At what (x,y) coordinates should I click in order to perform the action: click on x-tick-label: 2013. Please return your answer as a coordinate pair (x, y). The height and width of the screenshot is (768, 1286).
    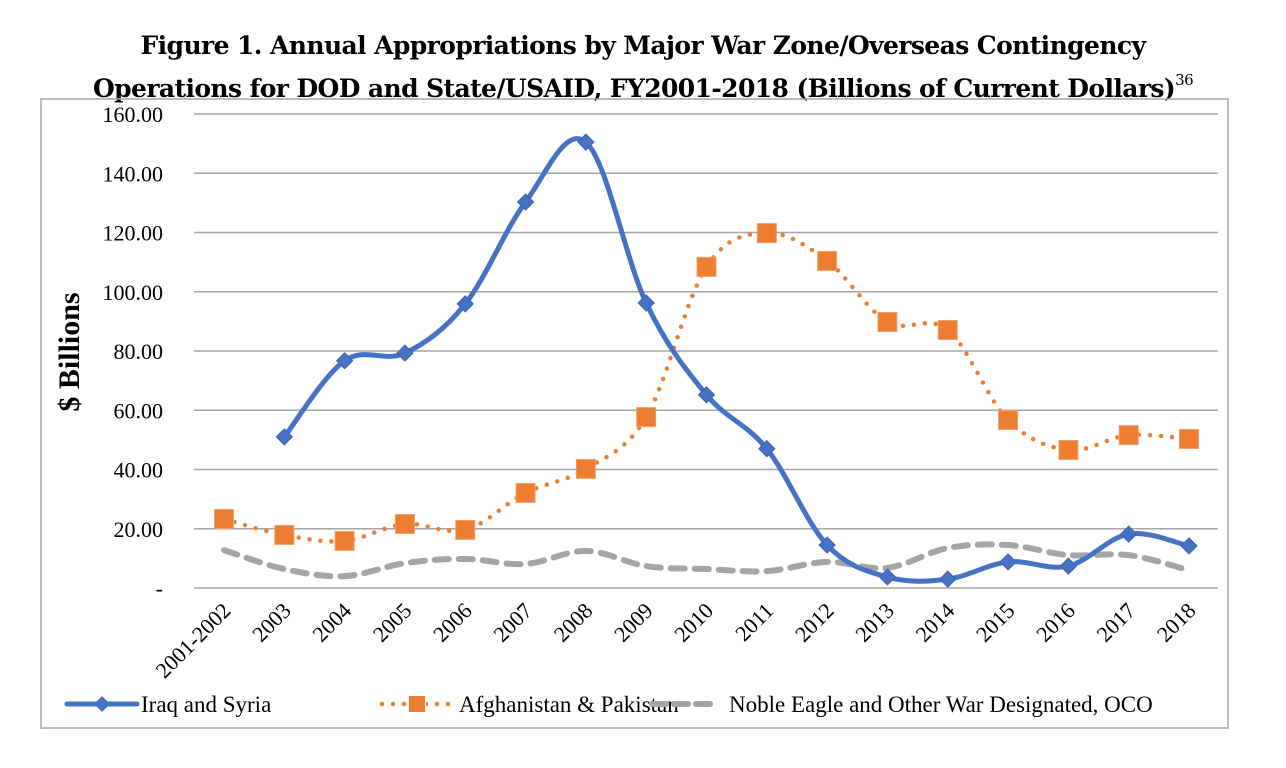
    Looking at the image, I should click on (874, 622).